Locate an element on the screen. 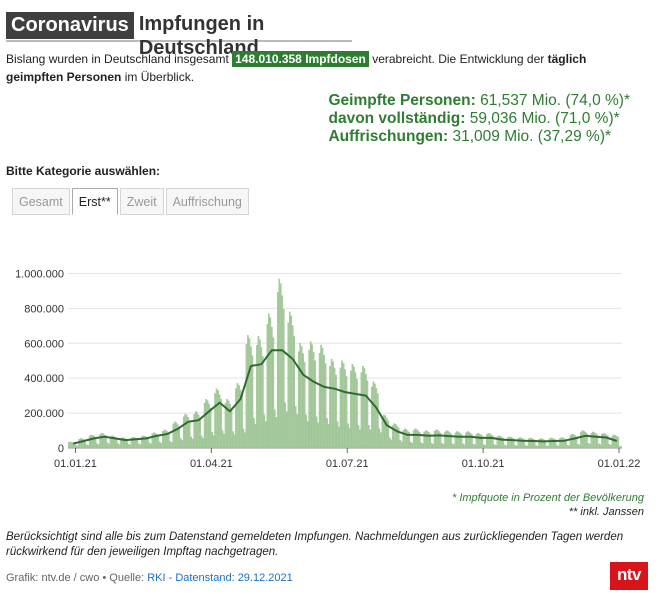 The width and height of the screenshot is (660, 600). intro-part1: Bislang wurden in Deutschland insgesamt is located at coordinates (119, 59).